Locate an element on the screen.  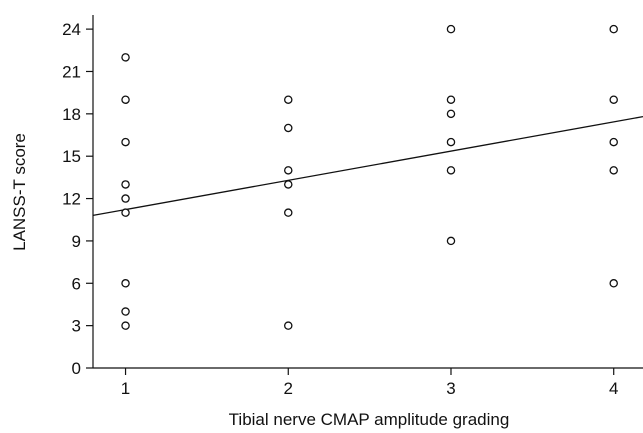
x-axis-ticks: 1 2 3 4 is located at coordinates (369, 383).